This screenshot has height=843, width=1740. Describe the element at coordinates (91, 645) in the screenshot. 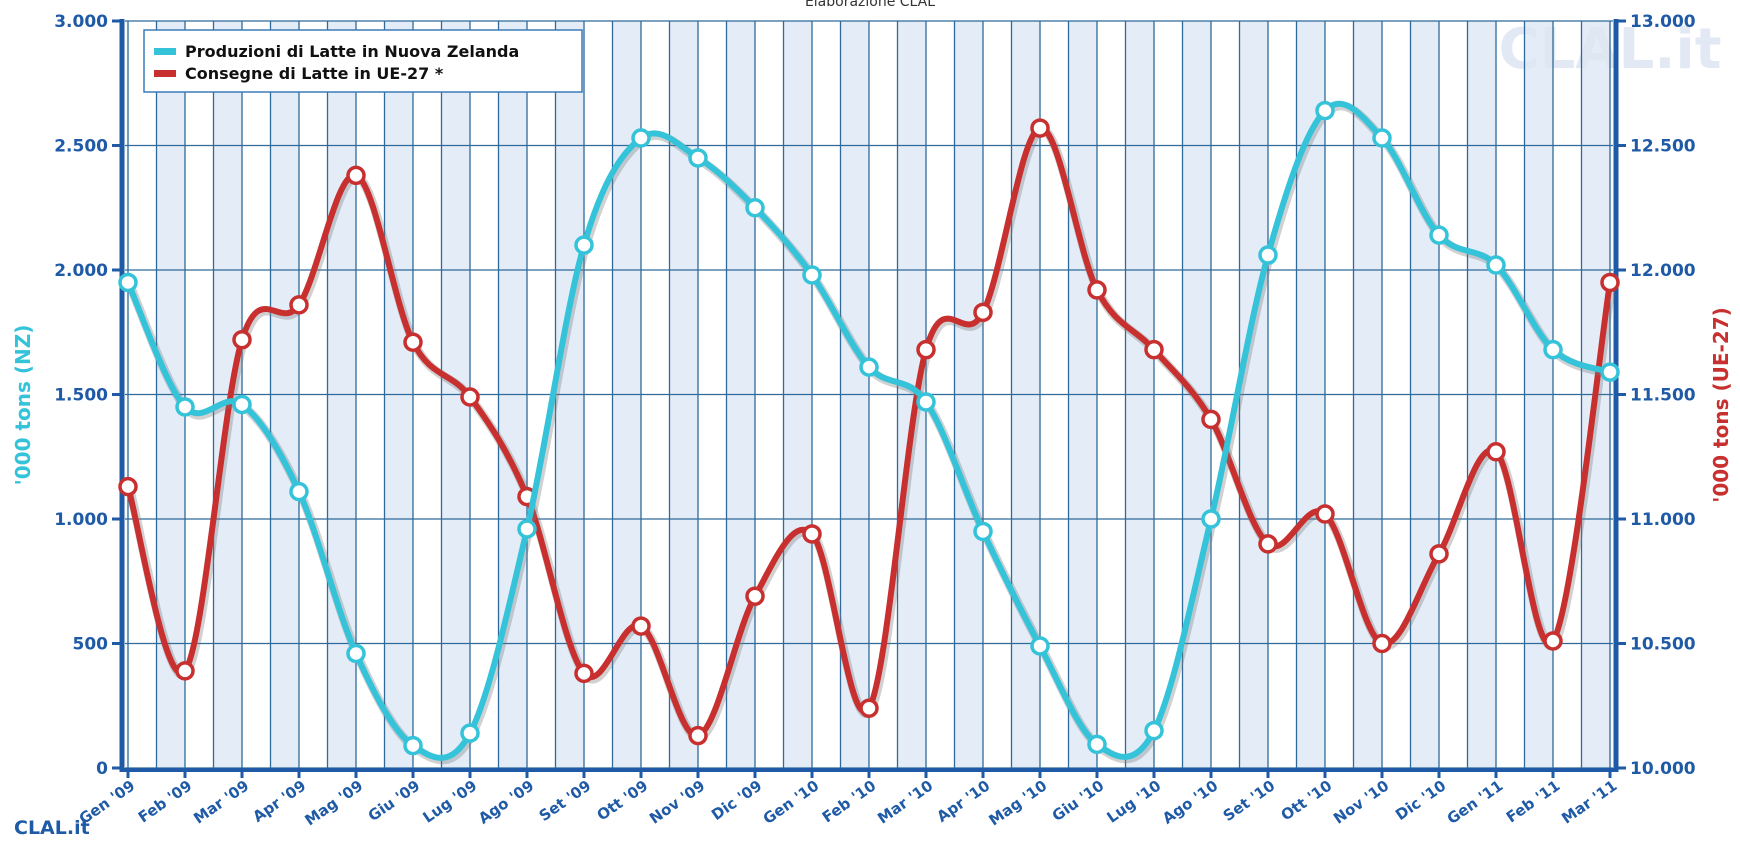

I see `left-tick-label: 500` at that location.